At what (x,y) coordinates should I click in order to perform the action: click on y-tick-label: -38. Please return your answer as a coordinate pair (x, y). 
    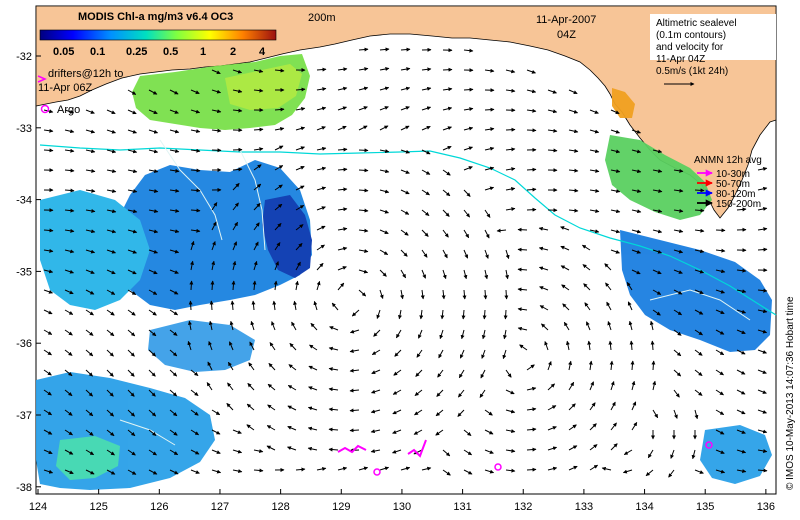
    Looking at the image, I should click on (24, 488).